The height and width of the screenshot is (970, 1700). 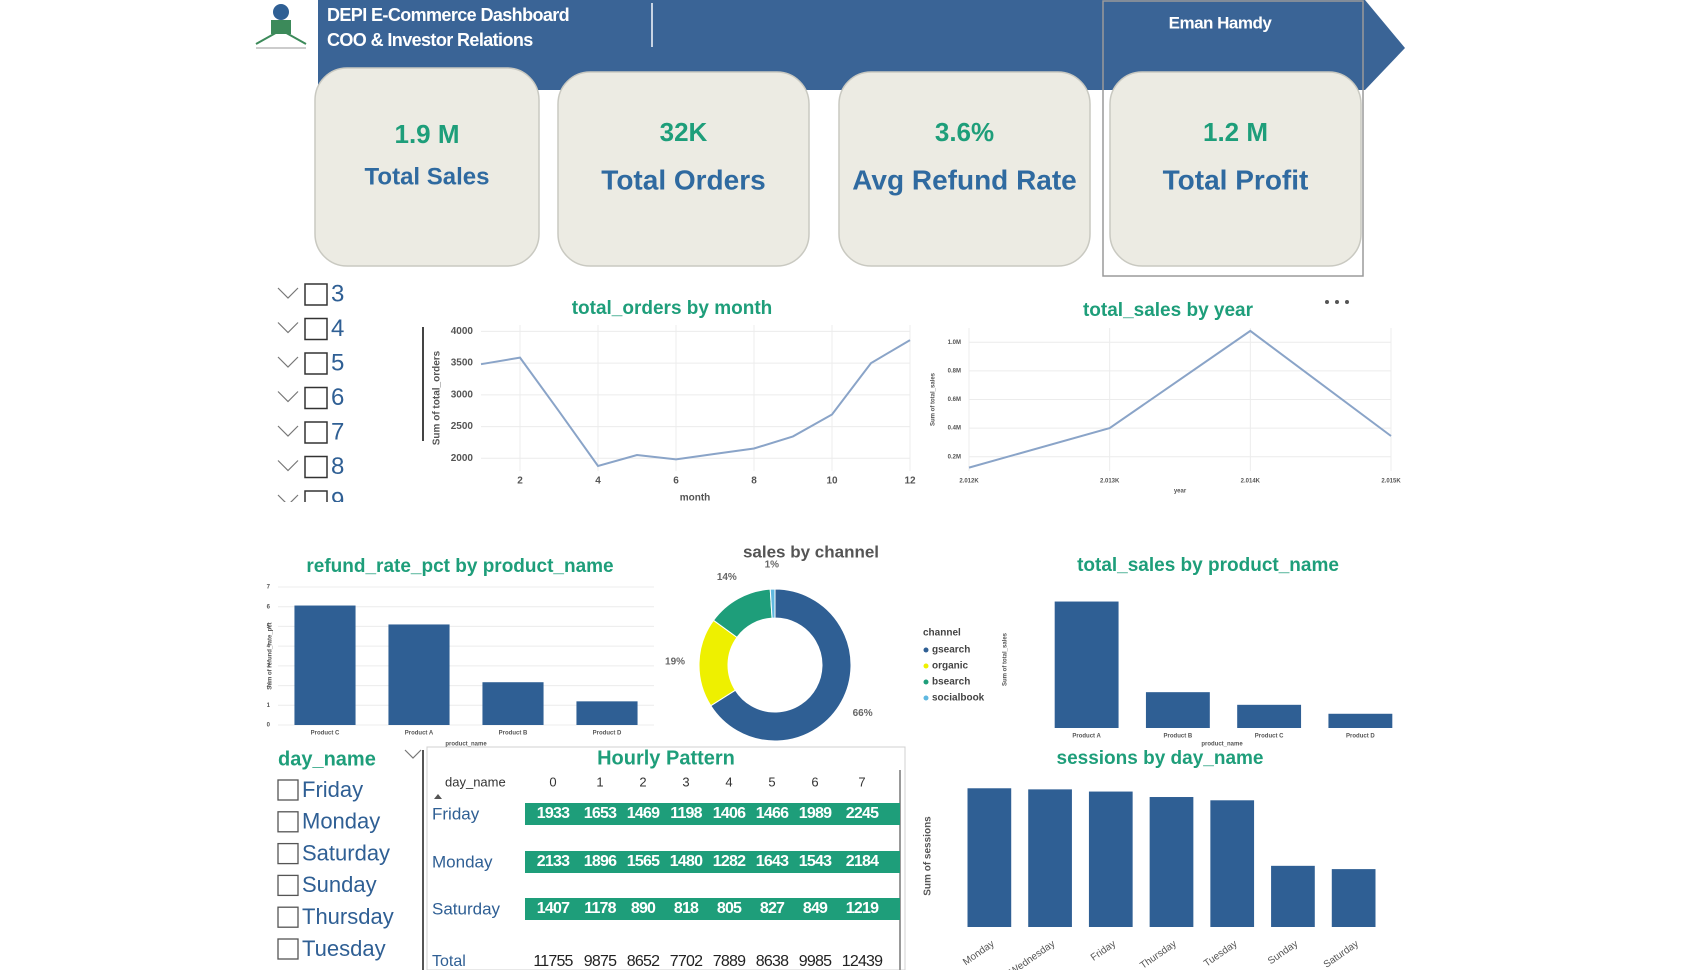 I want to click on total-value: 8652, so click(x=643, y=961).